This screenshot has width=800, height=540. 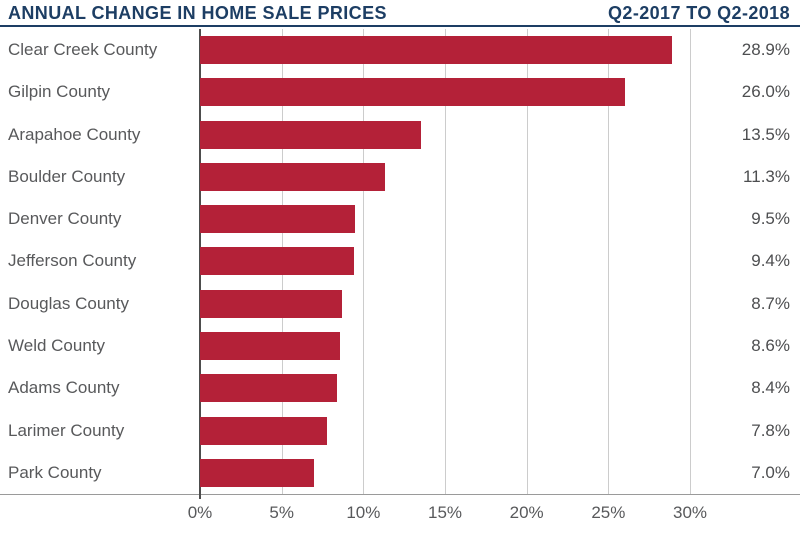 I want to click on x-tick-label: 0%, so click(x=200, y=512).